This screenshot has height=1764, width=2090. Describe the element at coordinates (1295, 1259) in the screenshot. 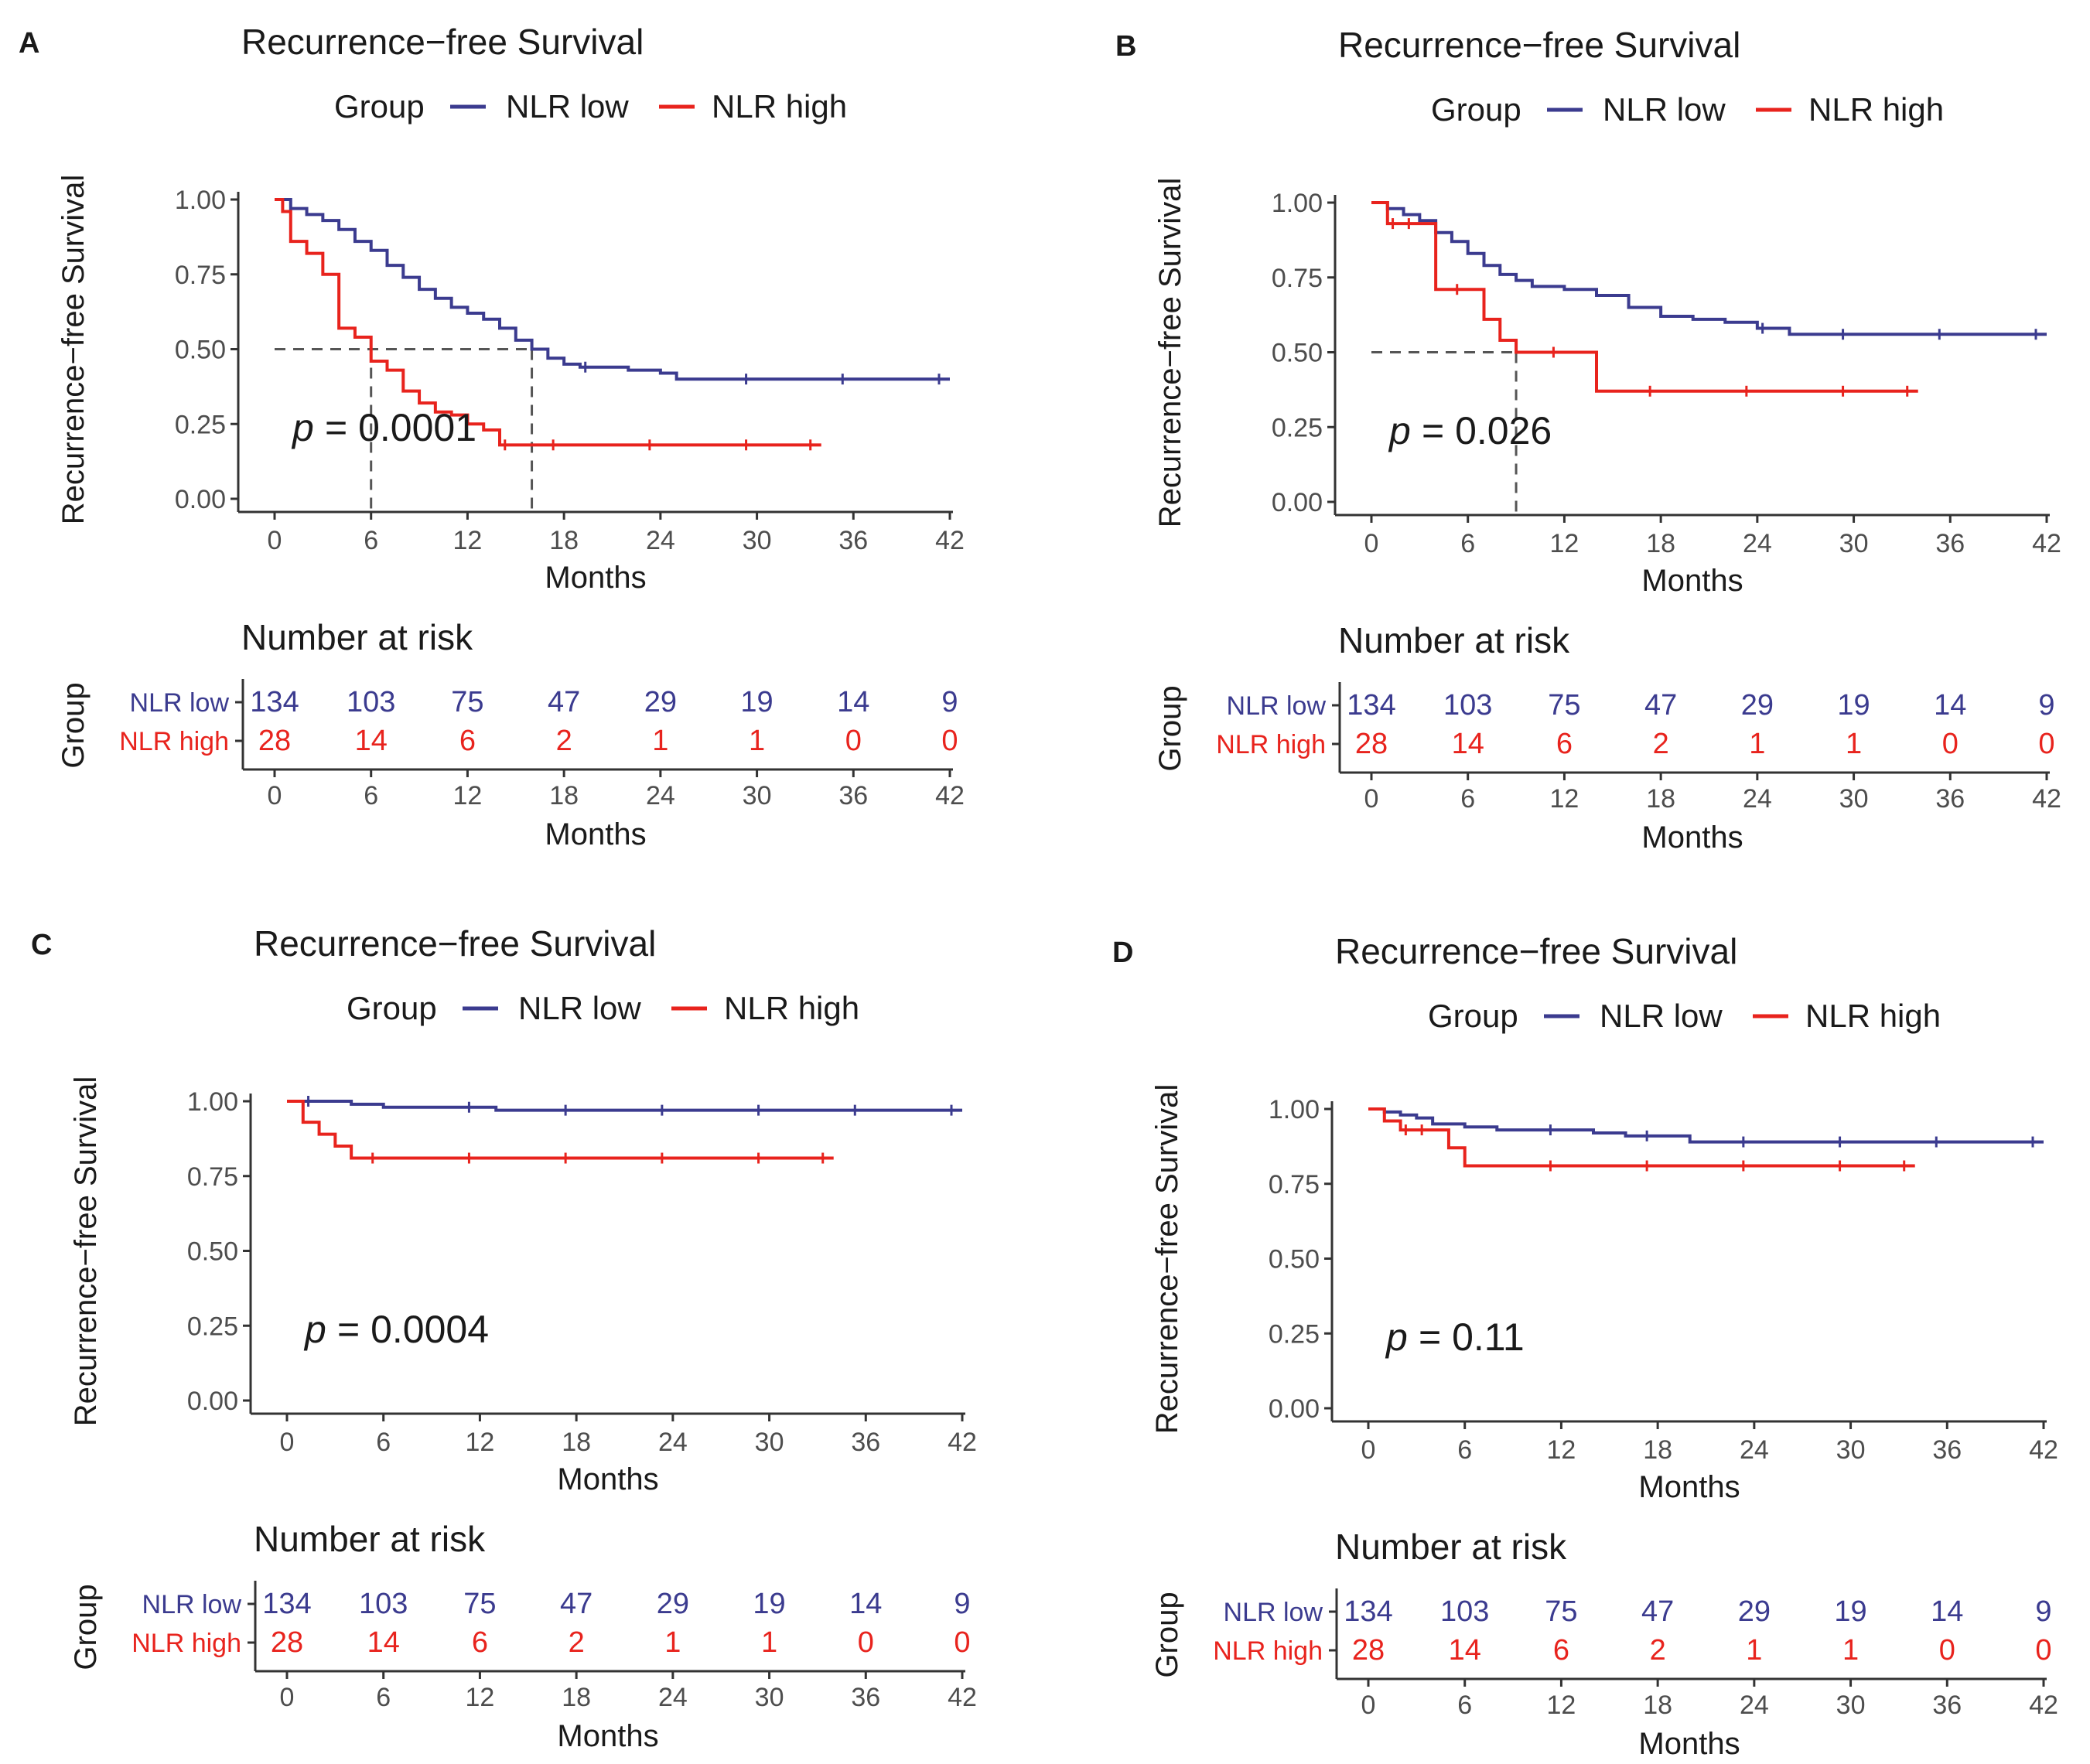

I see `y-tick-label: 0.50` at that location.